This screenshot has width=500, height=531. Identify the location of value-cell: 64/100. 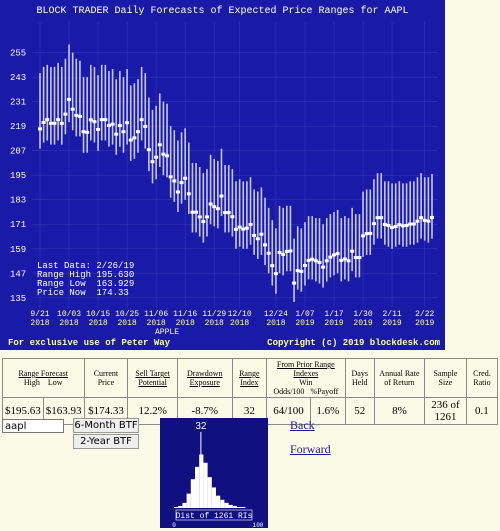
(288, 411).